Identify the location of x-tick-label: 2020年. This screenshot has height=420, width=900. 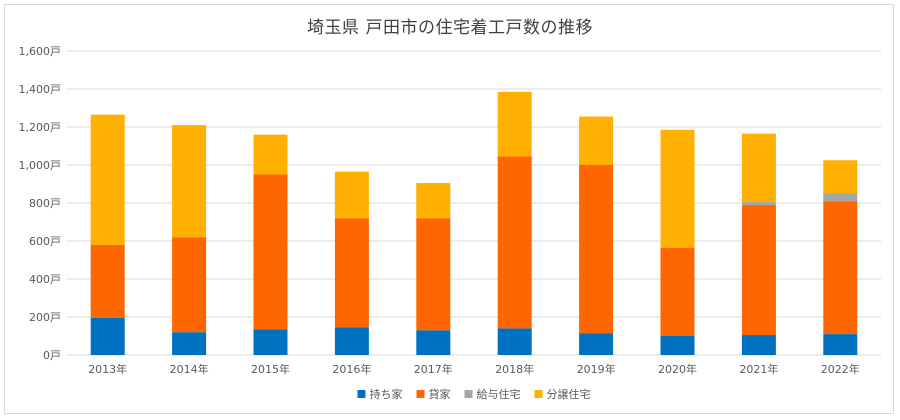
(677, 369).